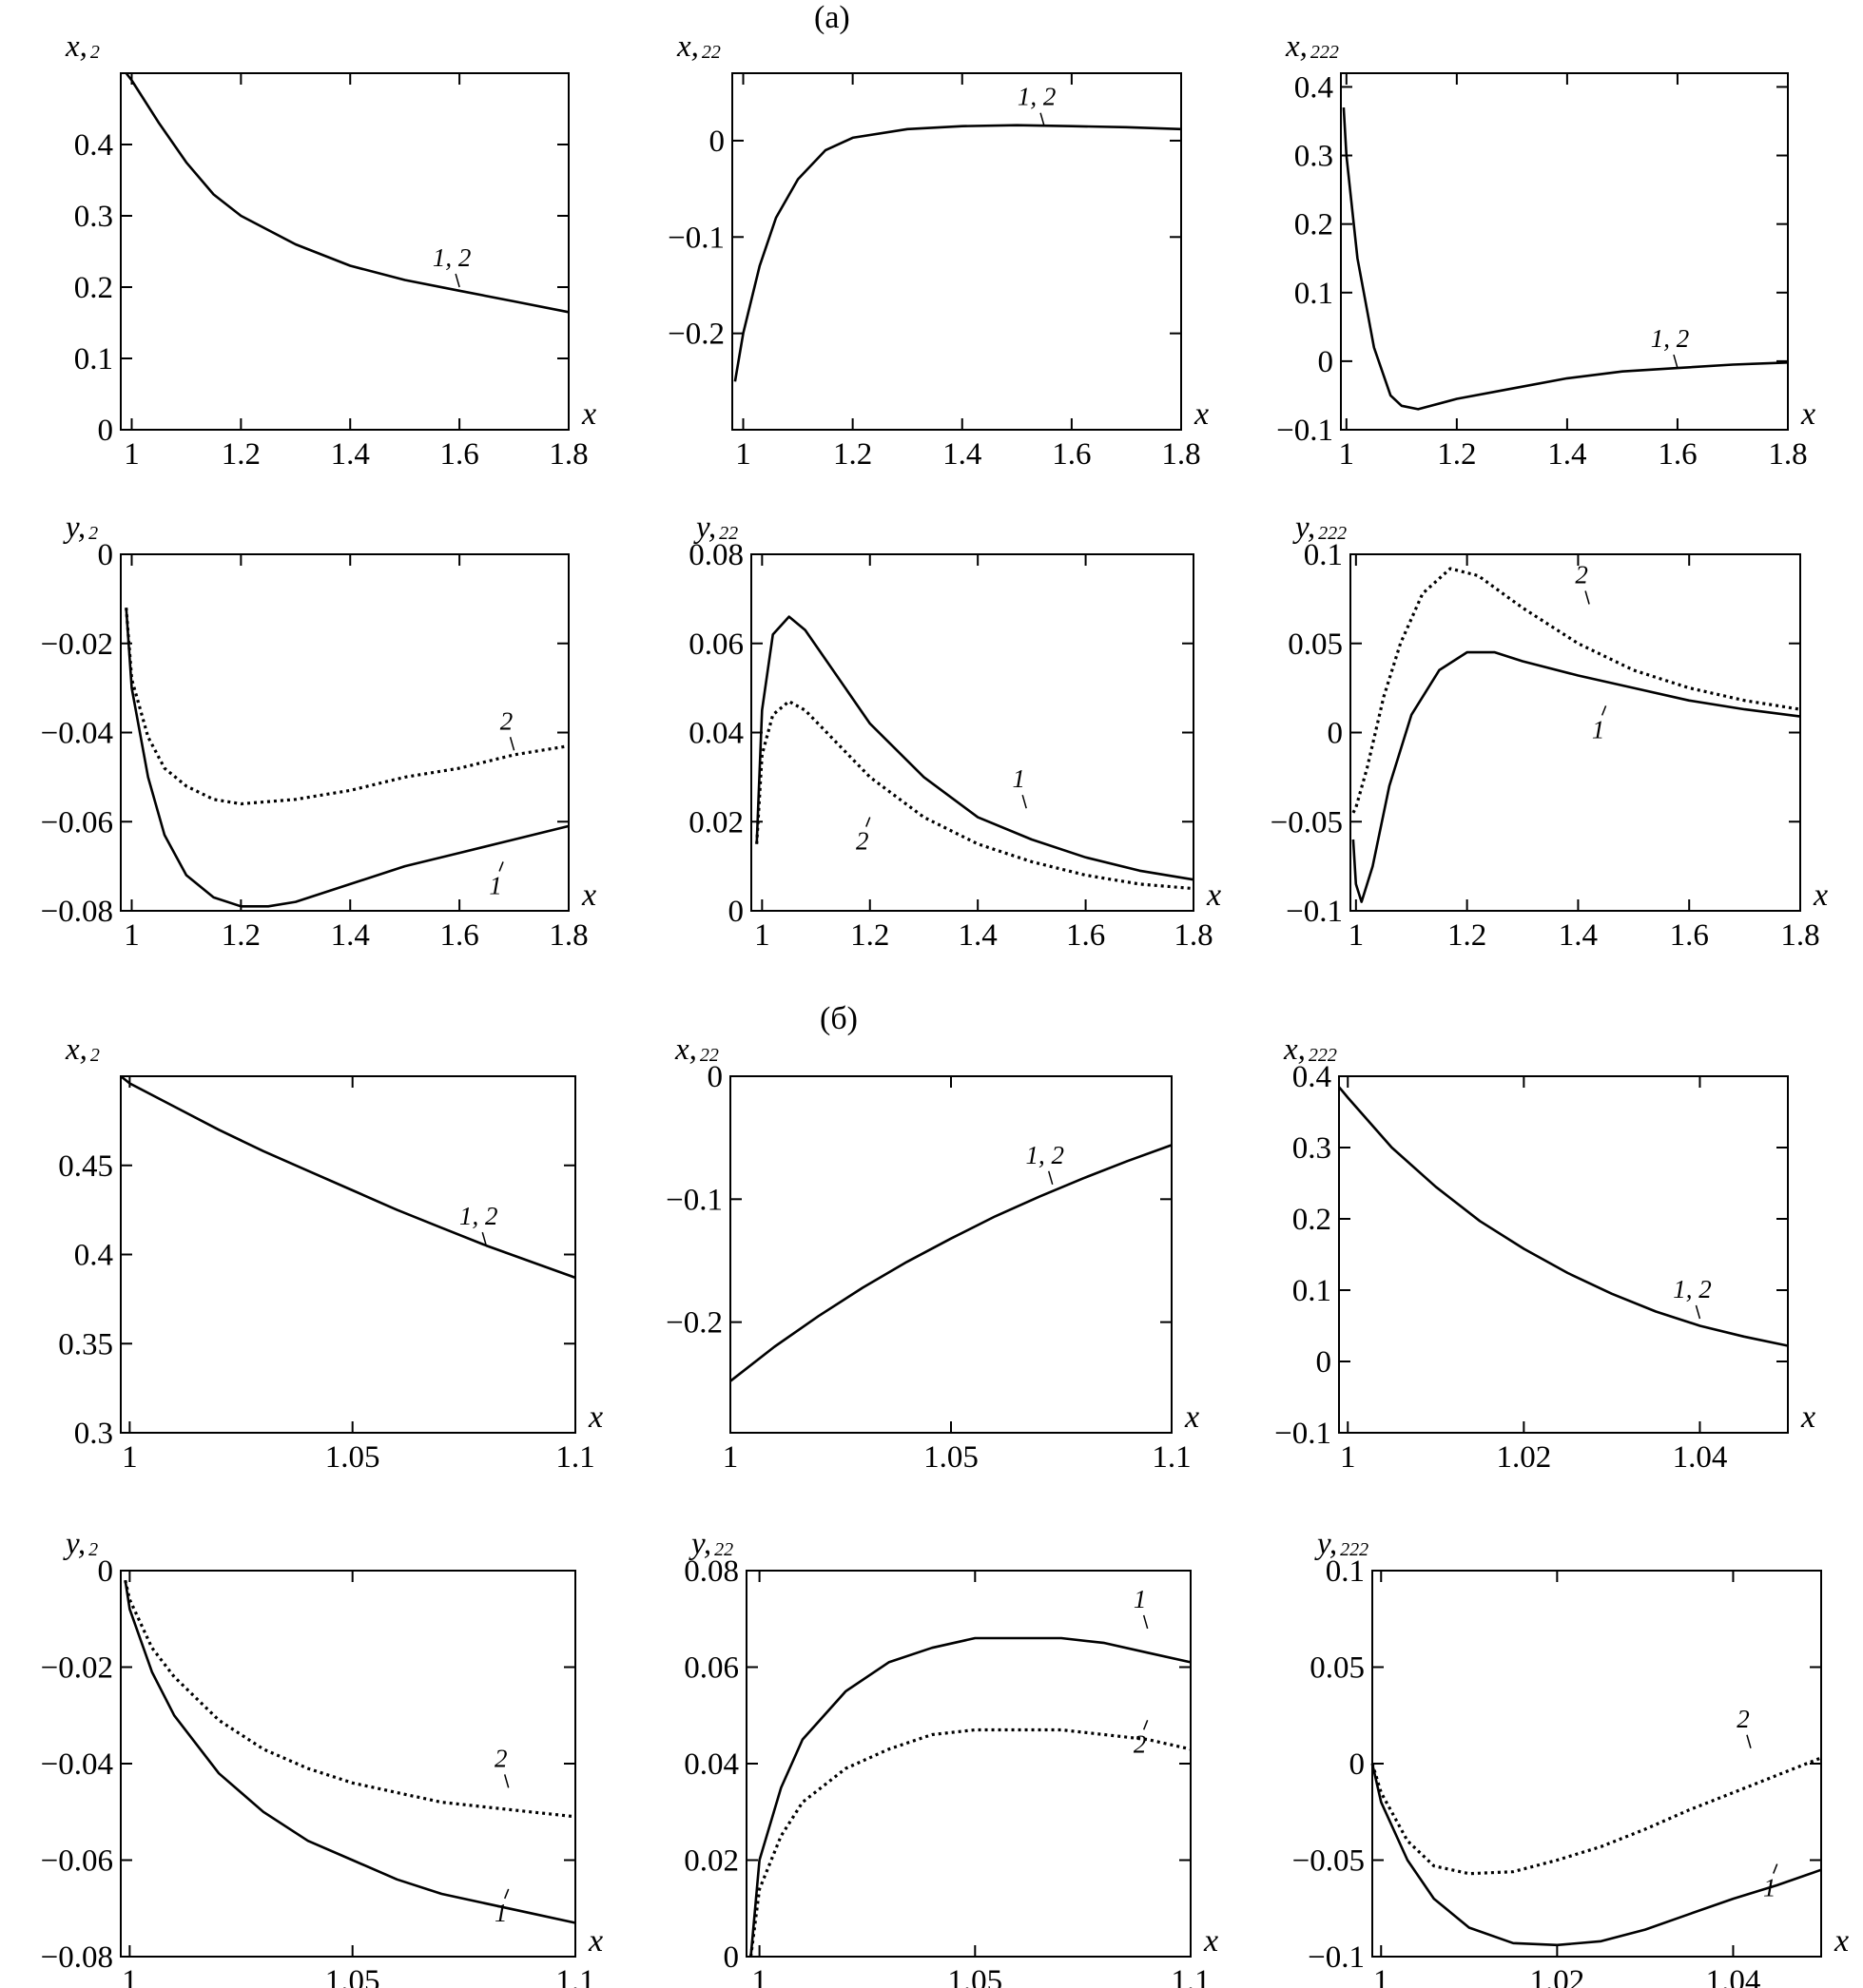 Image resolution: width=1863 pixels, height=1988 pixels. Describe the element at coordinates (1337, 1668) in the screenshot. I see `y-tick-label: 0.05` at that location.